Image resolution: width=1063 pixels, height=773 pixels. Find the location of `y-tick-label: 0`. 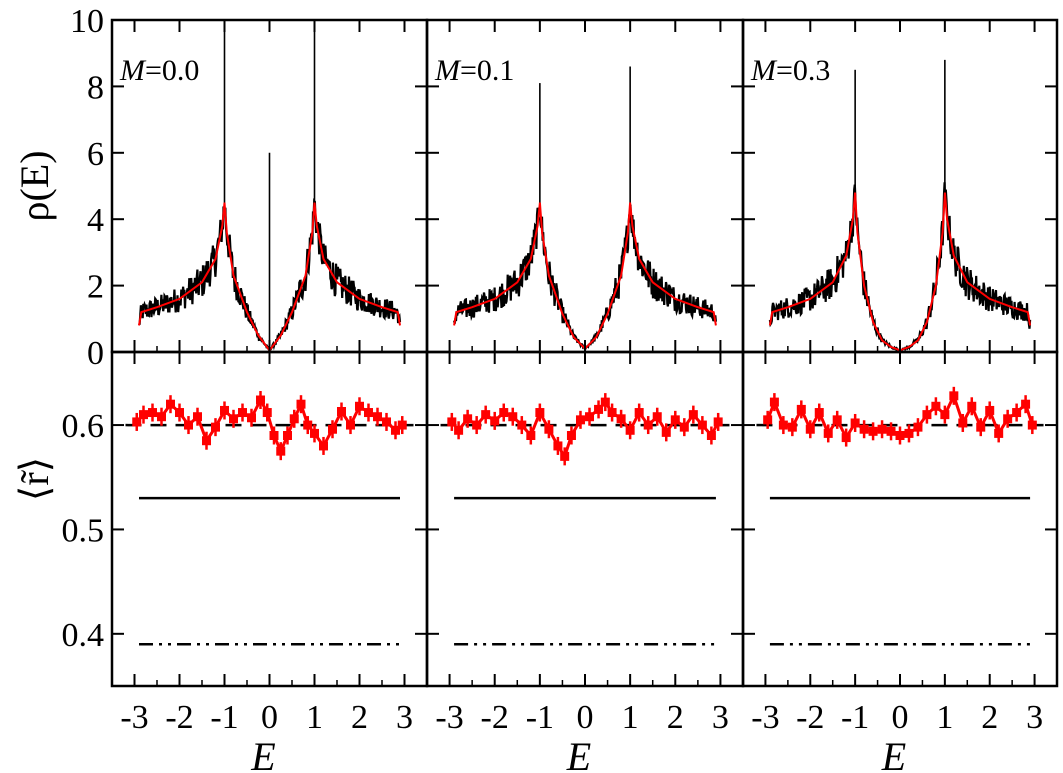

y-tick-label: 0 is located at coordinates (95, 353).